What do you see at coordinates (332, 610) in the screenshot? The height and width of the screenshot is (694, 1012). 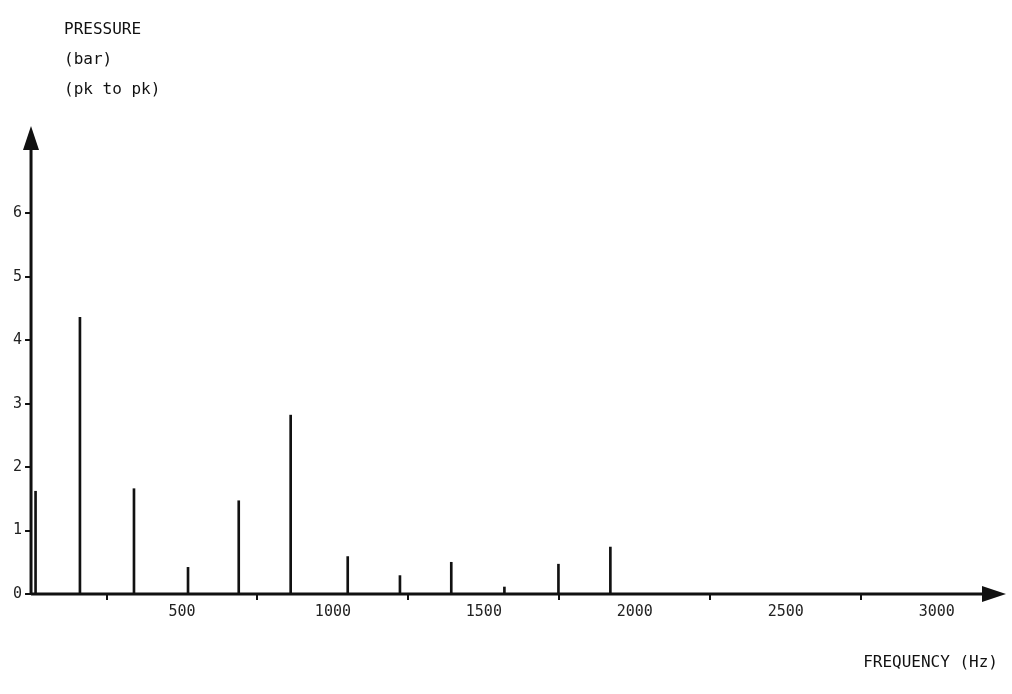 I see `x-tick-label: 1000` at bounding box center [332, 610].